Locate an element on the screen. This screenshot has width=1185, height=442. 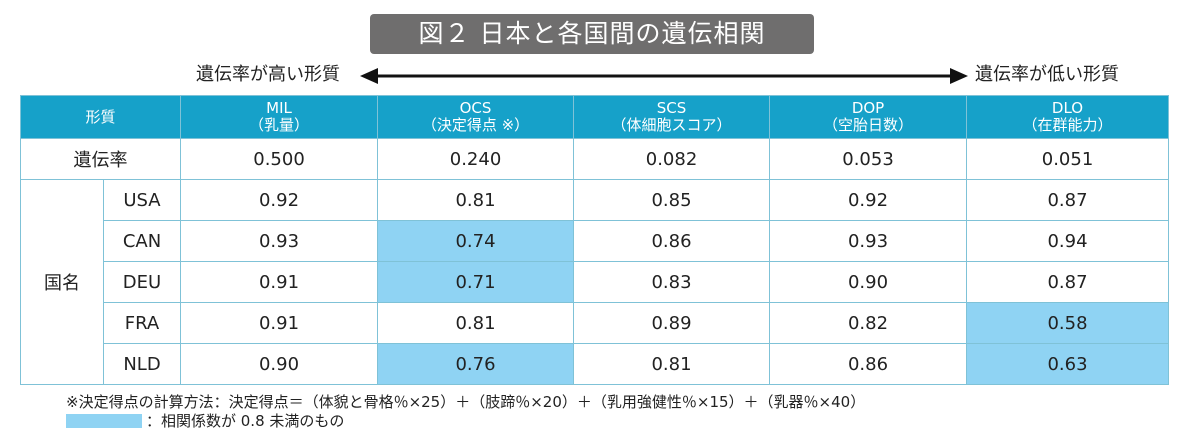
table-row: NLD 0.90 0.76 0.81 0.86 0.63 is located at coordinates (595, 364).